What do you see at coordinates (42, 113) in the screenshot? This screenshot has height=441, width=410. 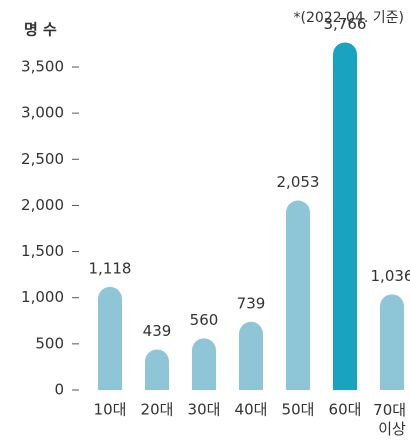 I see `y-tick-label: 3,000` at bounding box center [42, 113].